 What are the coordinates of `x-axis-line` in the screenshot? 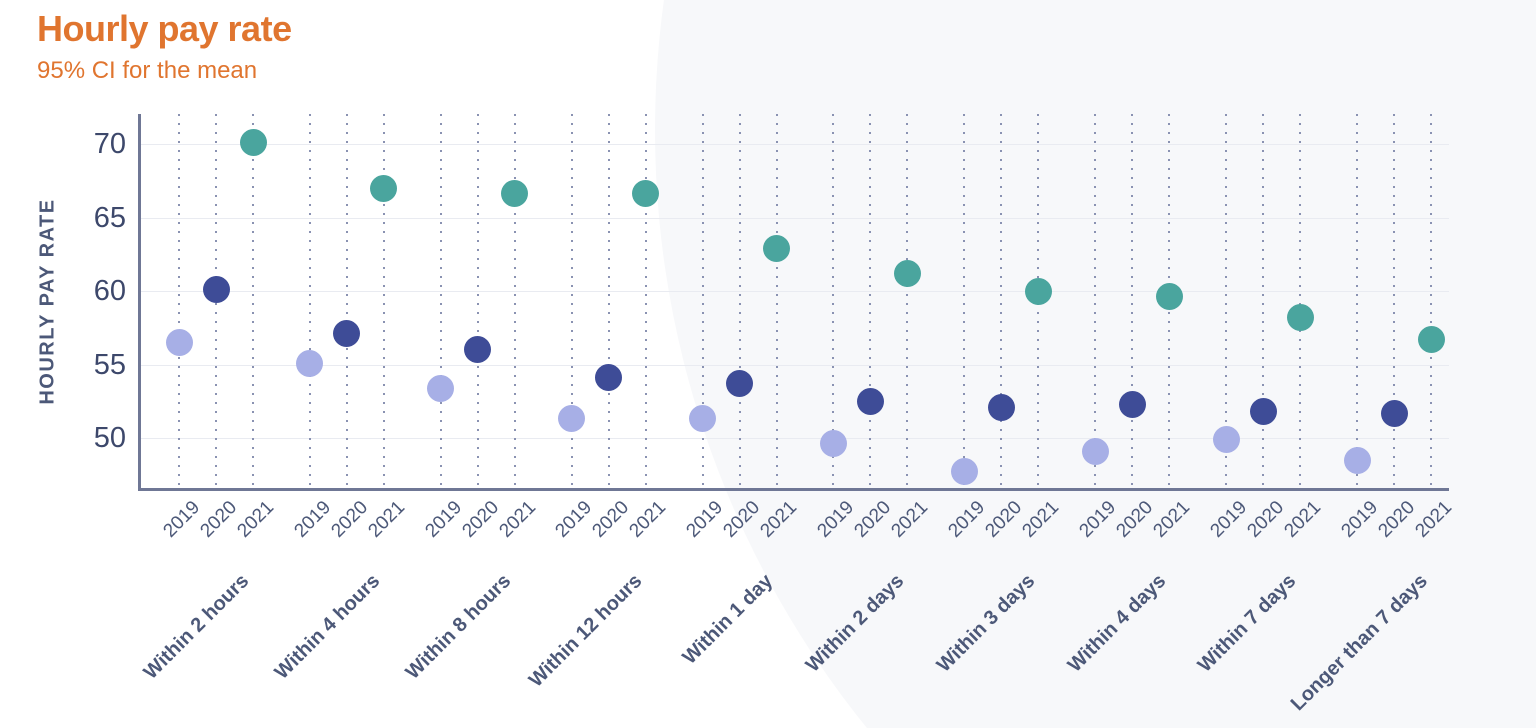 It's located at (793, 489).